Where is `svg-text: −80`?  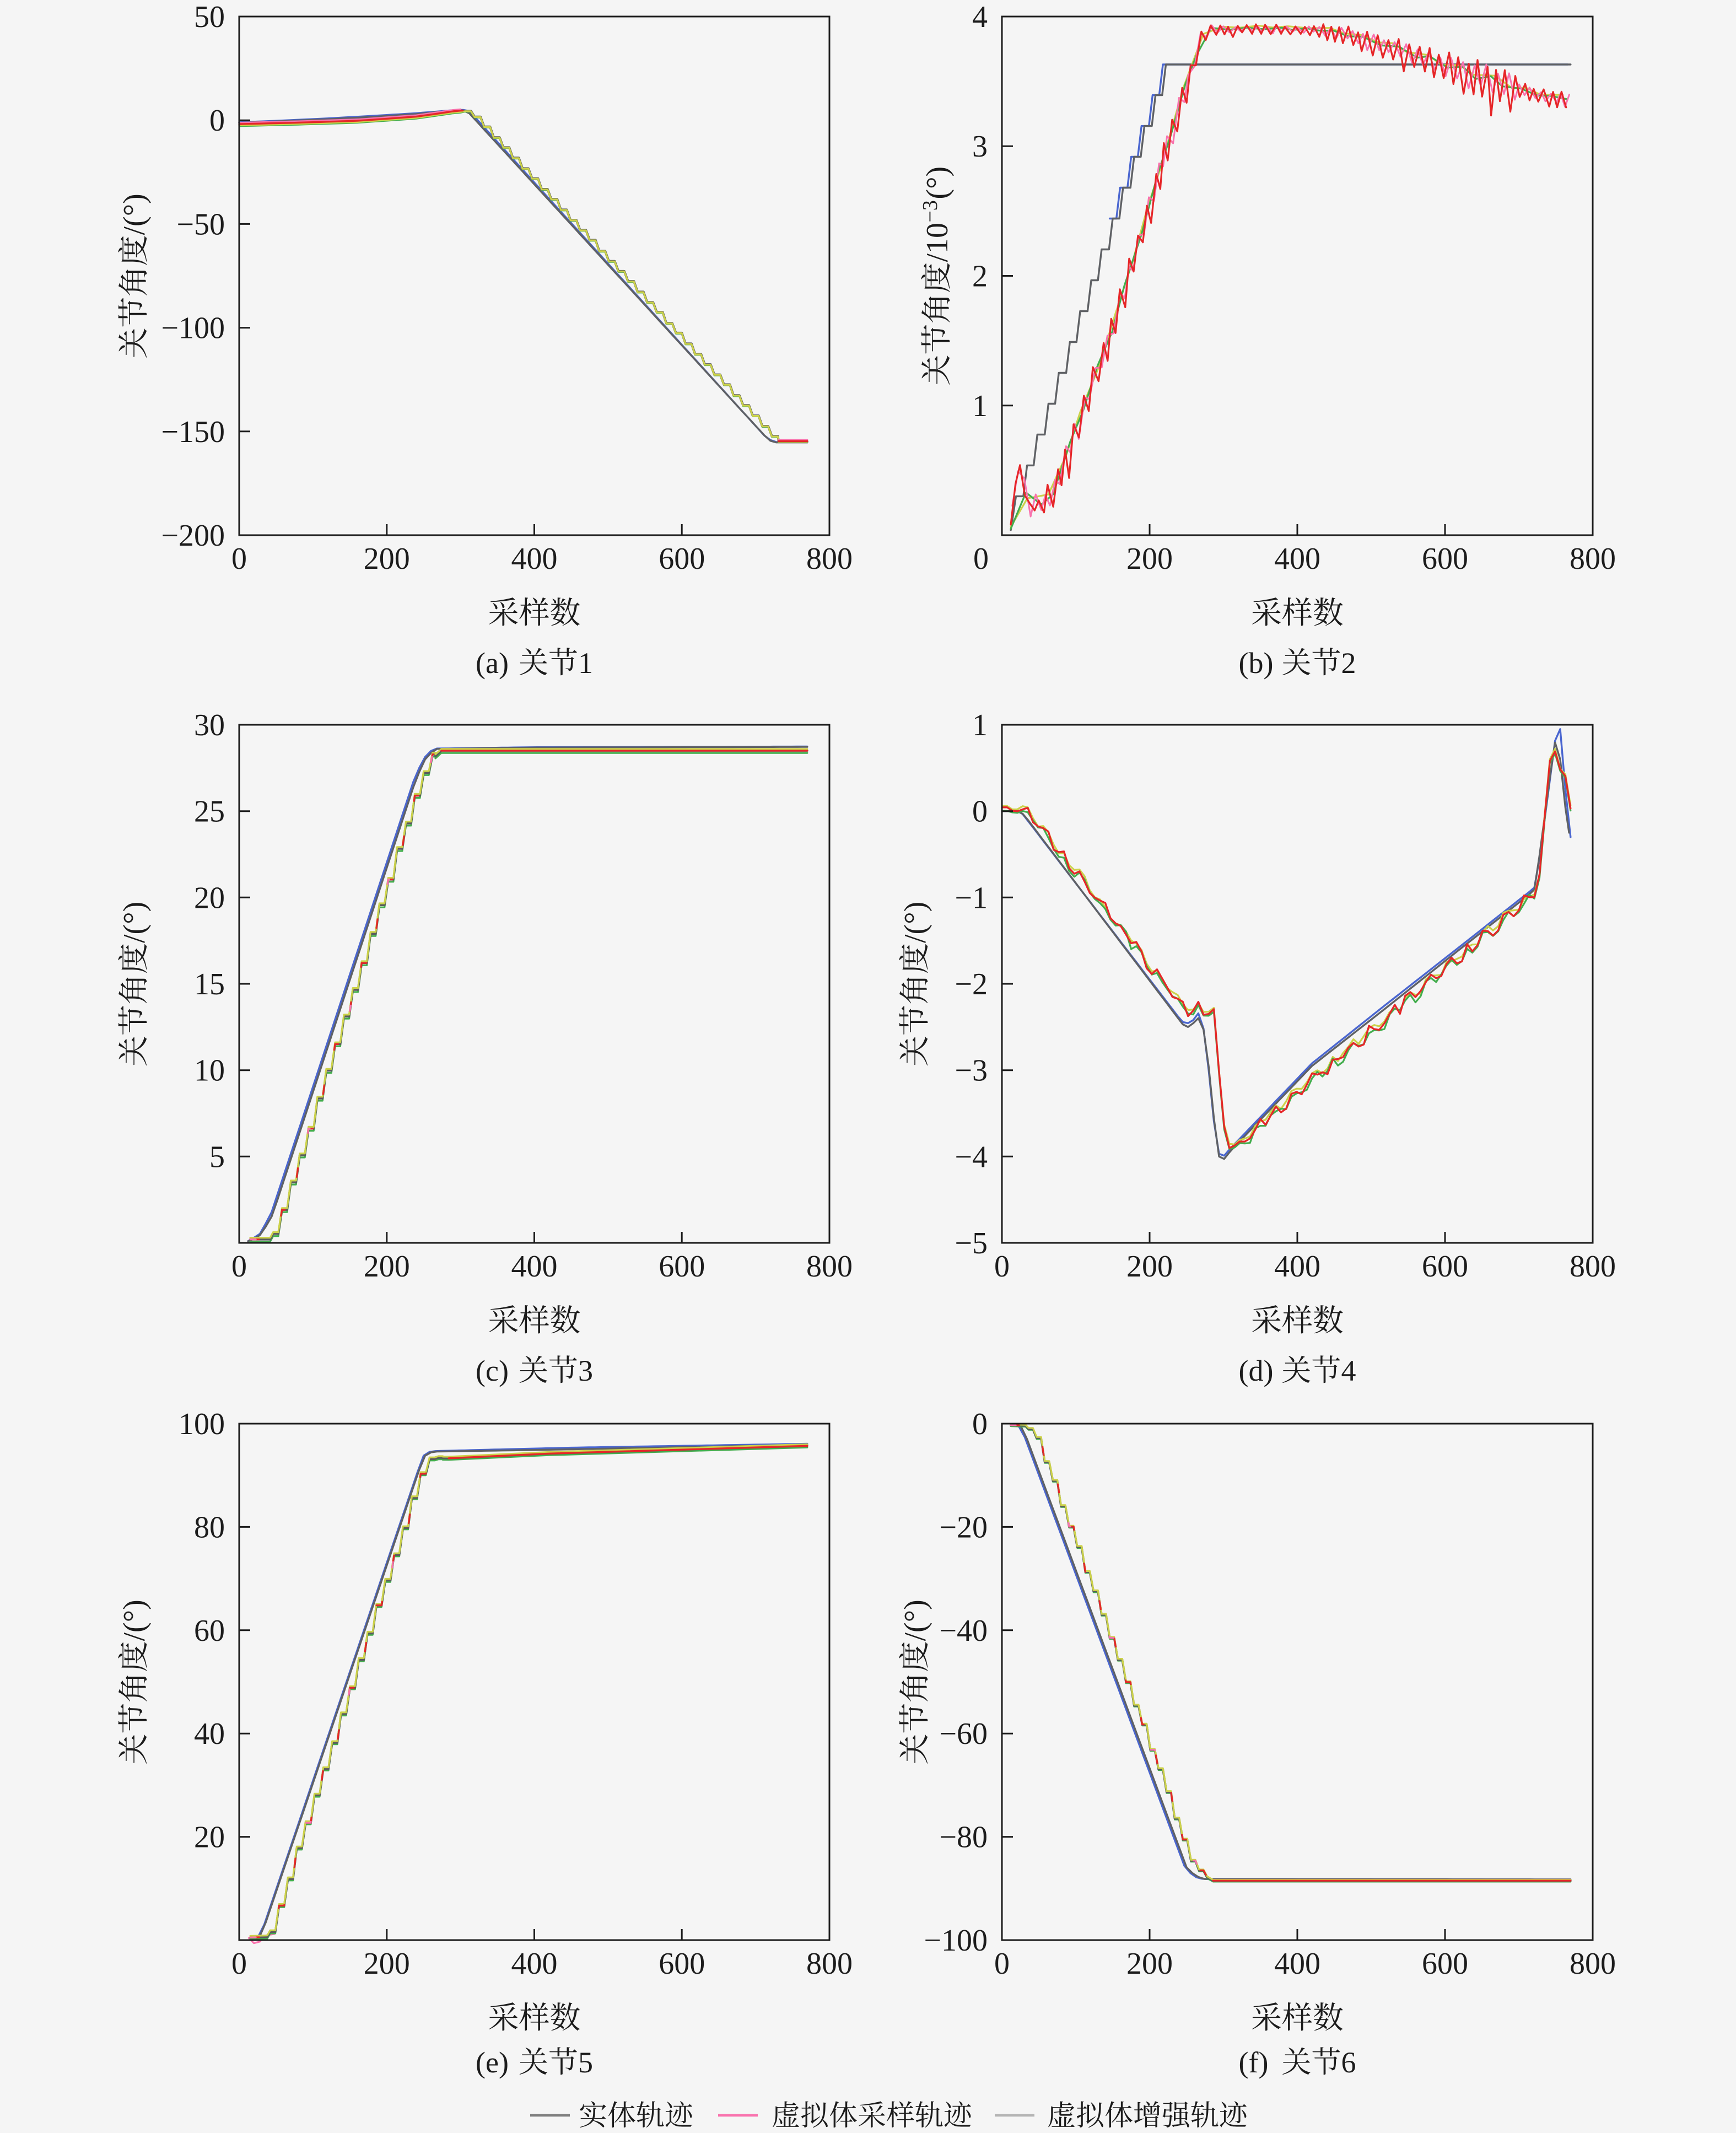 svg-text: −80 is located at coordinates (963, 1837).